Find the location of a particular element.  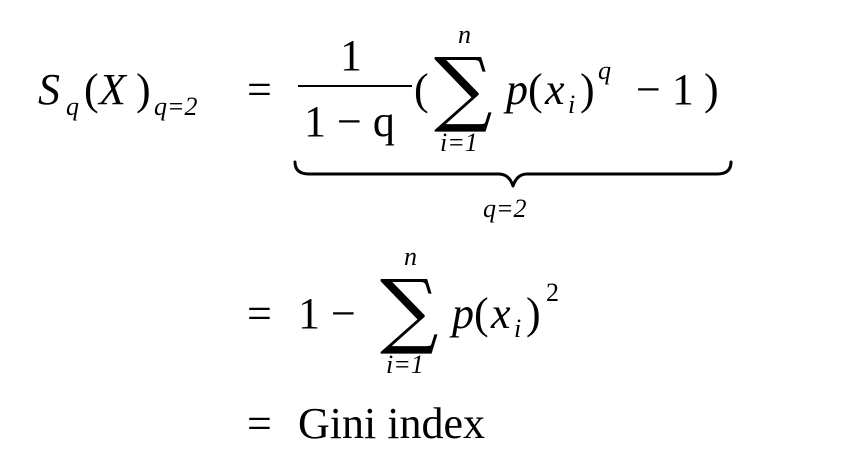

subscript-i: i is located at coordinates (572, 104).